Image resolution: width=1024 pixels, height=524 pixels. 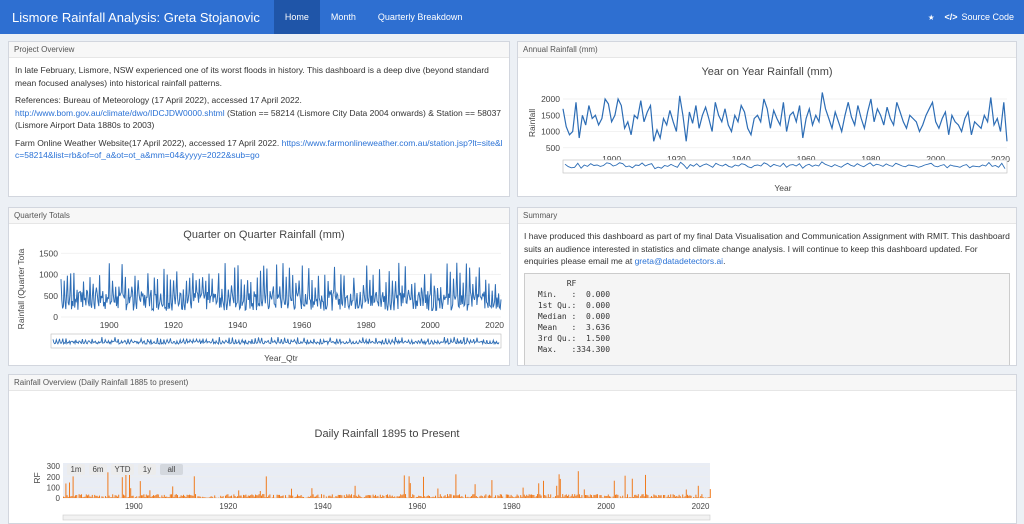 I want to click on y-axis-label: Rainfall (Quarter Tota, so click(x=21, y=288).